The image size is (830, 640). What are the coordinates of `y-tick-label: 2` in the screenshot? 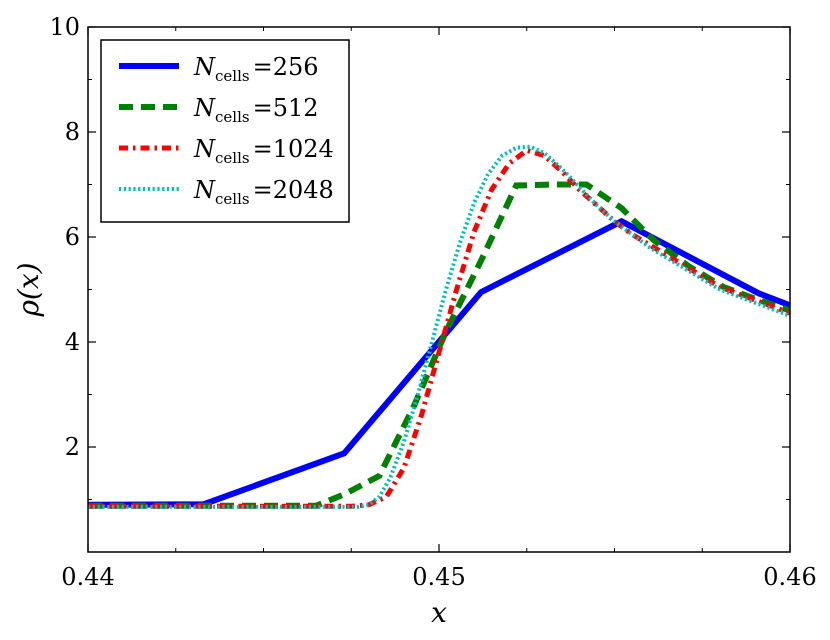 It's located at (72, 447).